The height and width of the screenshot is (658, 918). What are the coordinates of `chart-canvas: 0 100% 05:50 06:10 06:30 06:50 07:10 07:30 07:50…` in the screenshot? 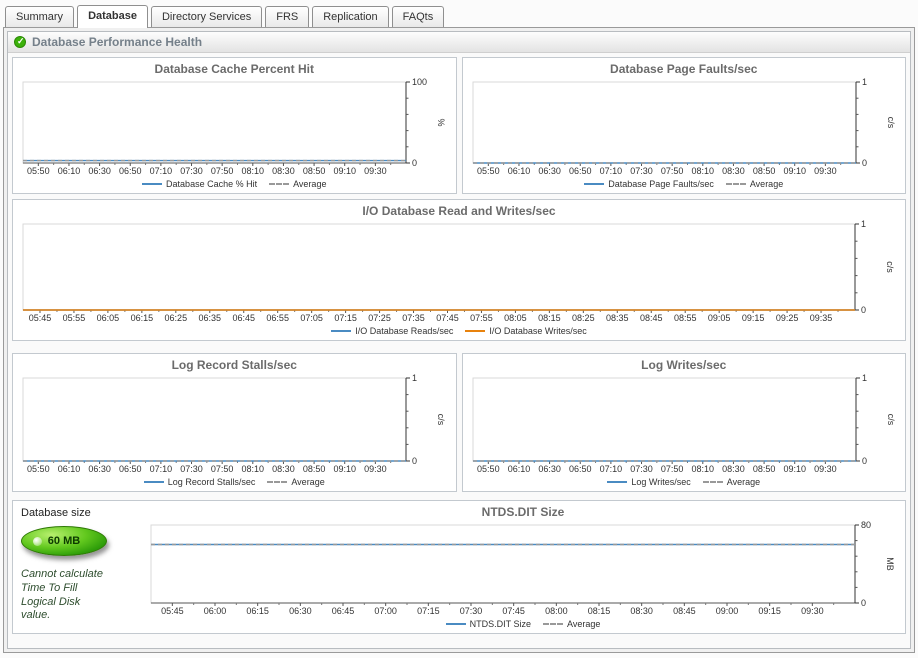 It's located at (234, 126).